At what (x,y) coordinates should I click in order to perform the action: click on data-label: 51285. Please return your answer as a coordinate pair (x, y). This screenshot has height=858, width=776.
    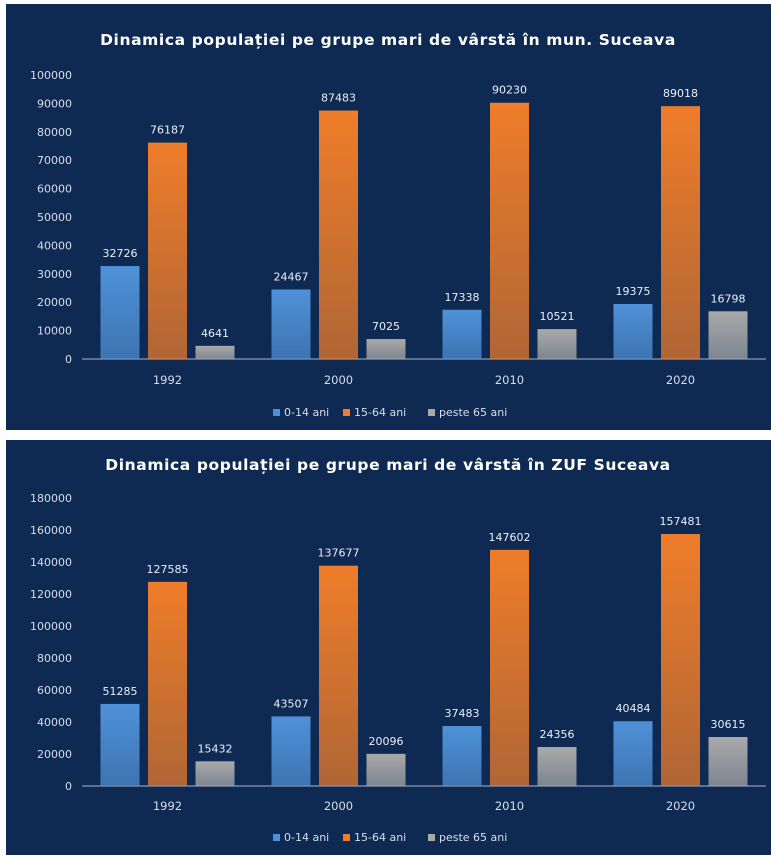
    Looking at the image, I should click on (120, 691).